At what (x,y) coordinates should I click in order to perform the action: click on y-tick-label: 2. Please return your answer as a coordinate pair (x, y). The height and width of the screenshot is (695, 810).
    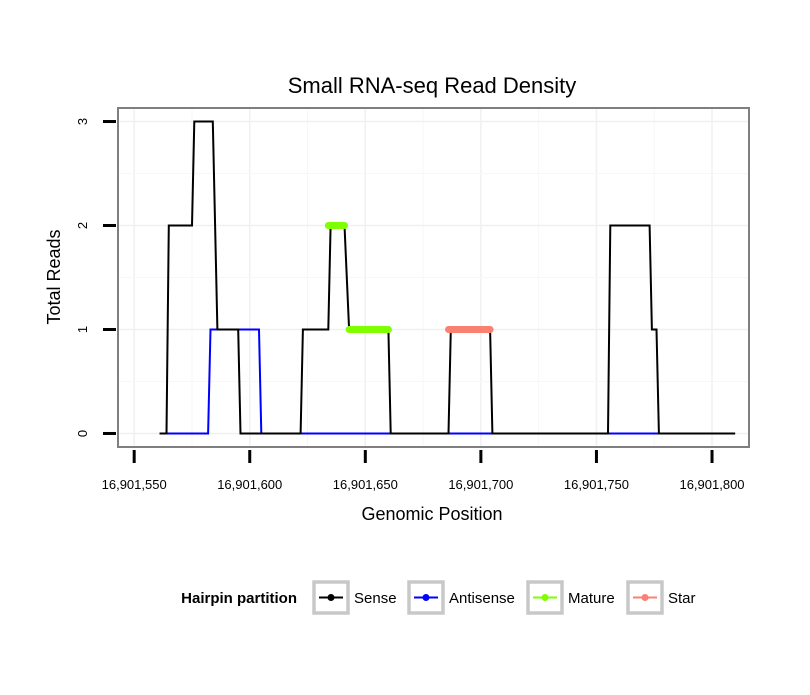
    Looking at the image, I should click on (82, 225).